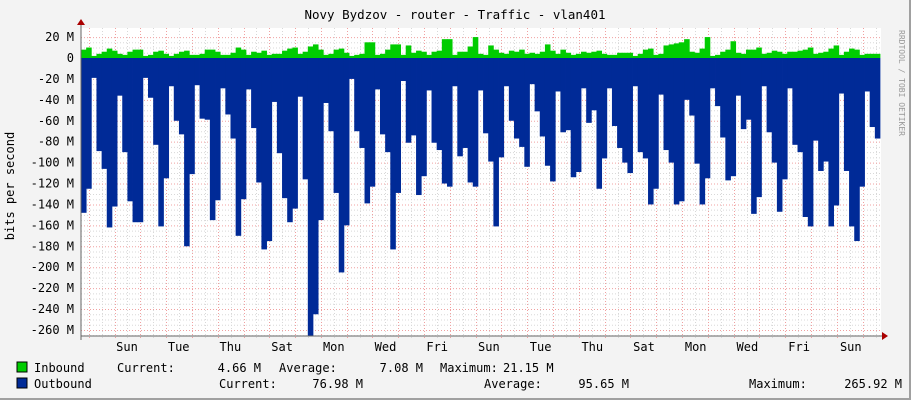 The width and height of the screenshot is (911, 400). What do you see at coordinates (334, 347) in the screenshot?
I see `x-tick-label: Mon` at bounding box center [334, 347].